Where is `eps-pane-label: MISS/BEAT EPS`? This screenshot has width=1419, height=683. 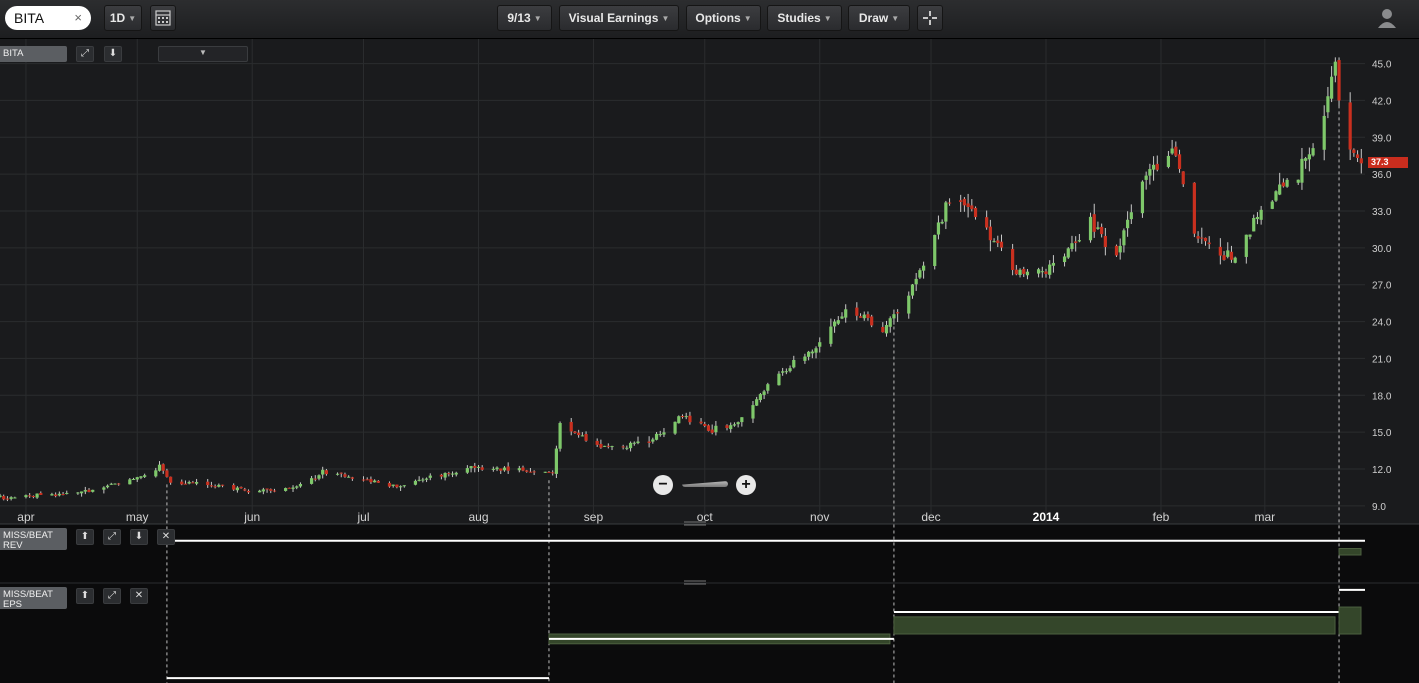
eps-pane-label: MISS/BEAT EPS is located at coordinates (33, 598).